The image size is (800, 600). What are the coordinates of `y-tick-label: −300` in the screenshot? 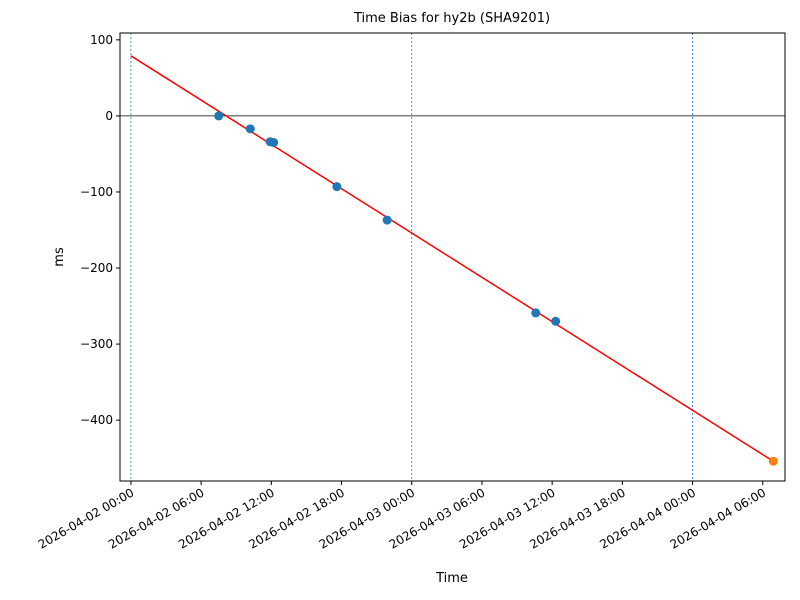 It's located at (96, 344).